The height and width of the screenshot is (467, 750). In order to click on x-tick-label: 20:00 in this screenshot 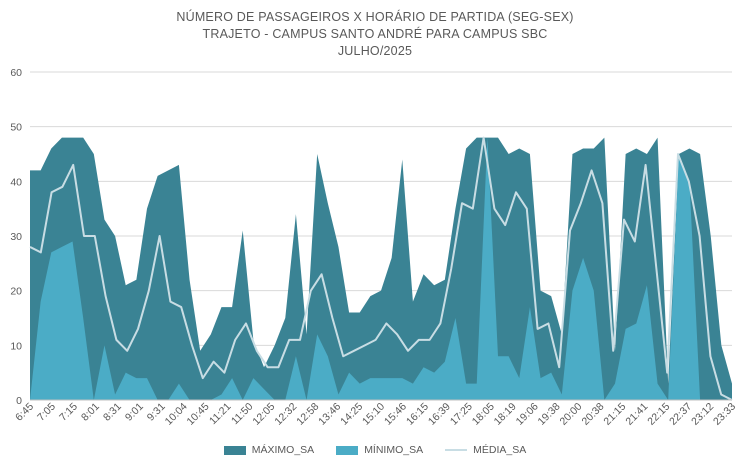, I will do `click(570, 414)`.